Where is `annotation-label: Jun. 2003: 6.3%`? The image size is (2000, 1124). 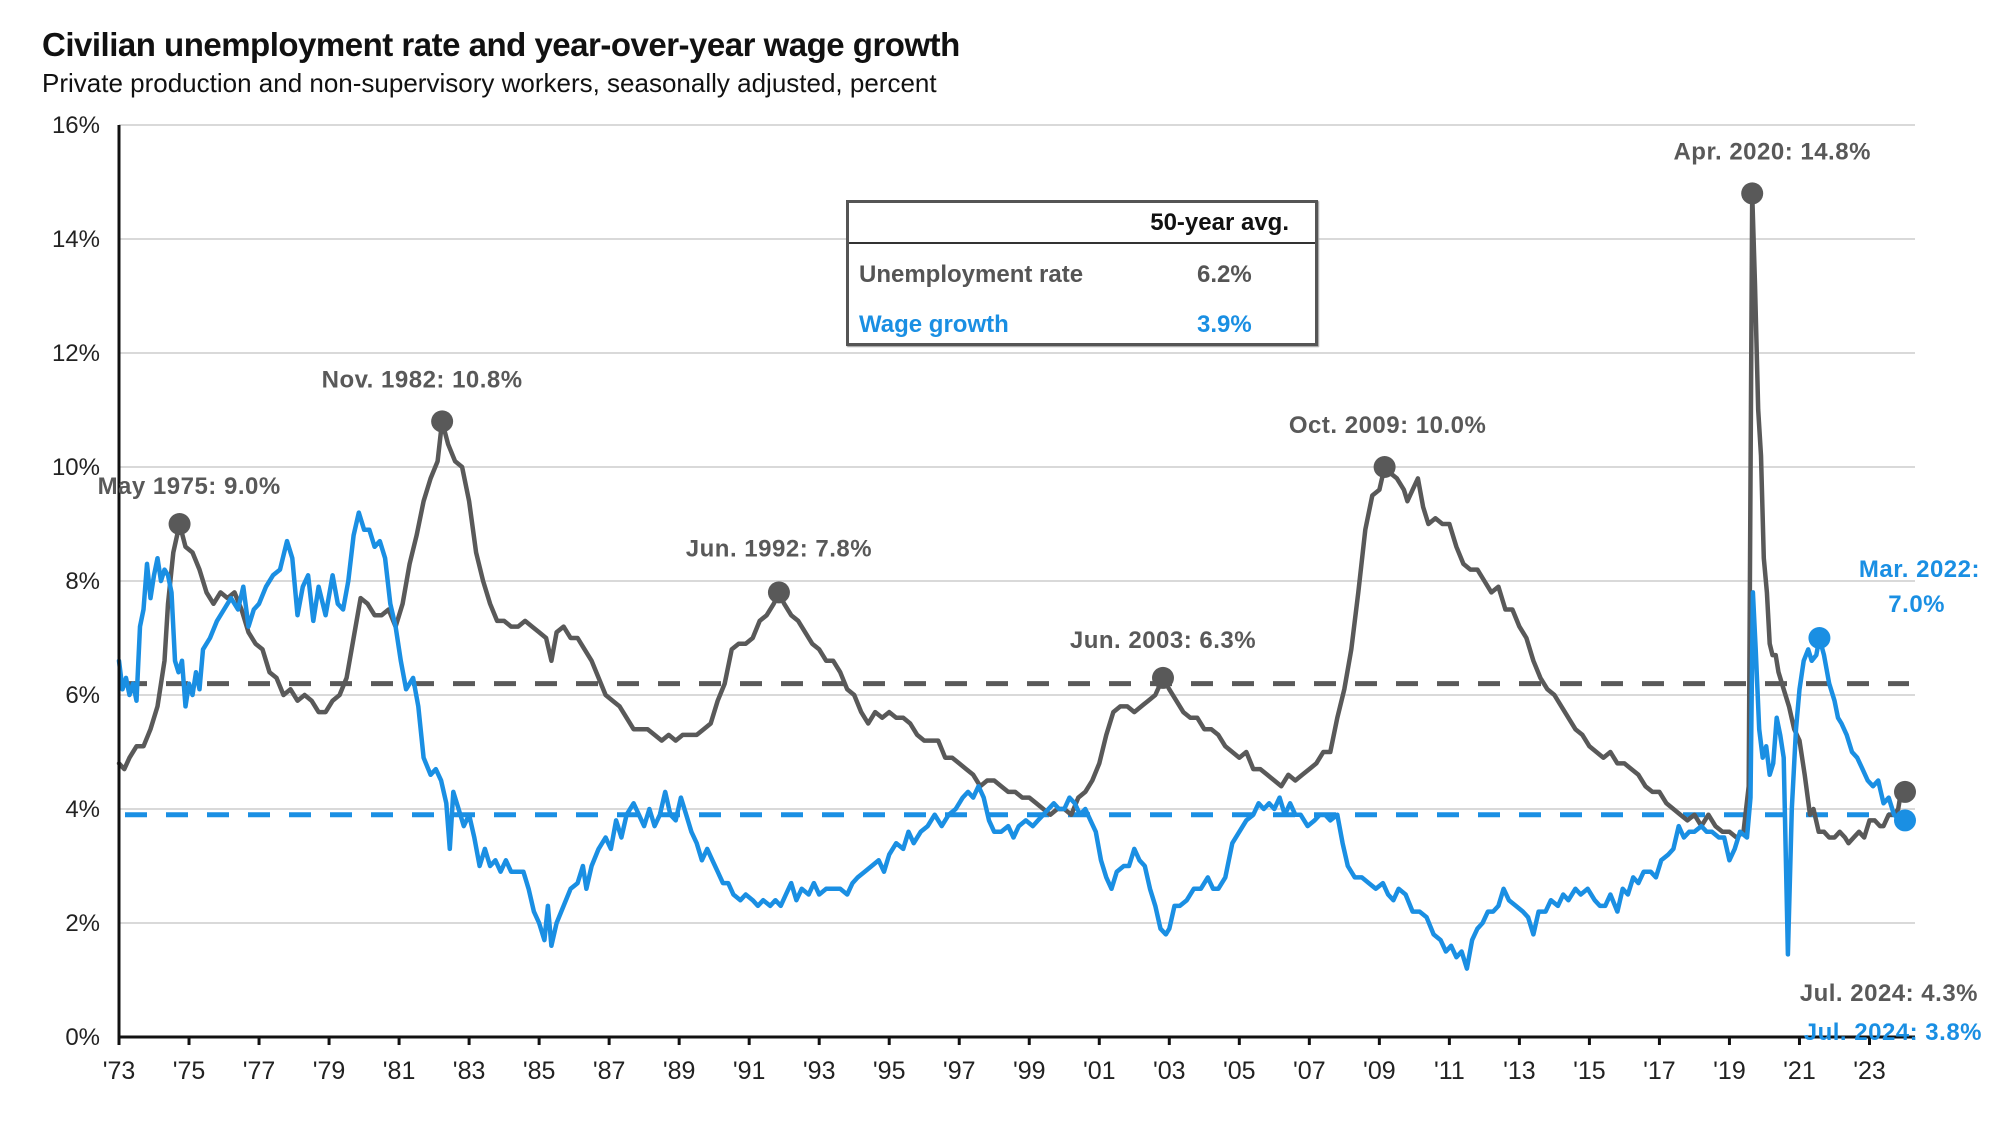
annotation-label: Jun. 2003: 6.3% is located at coordinates (1163, 640).